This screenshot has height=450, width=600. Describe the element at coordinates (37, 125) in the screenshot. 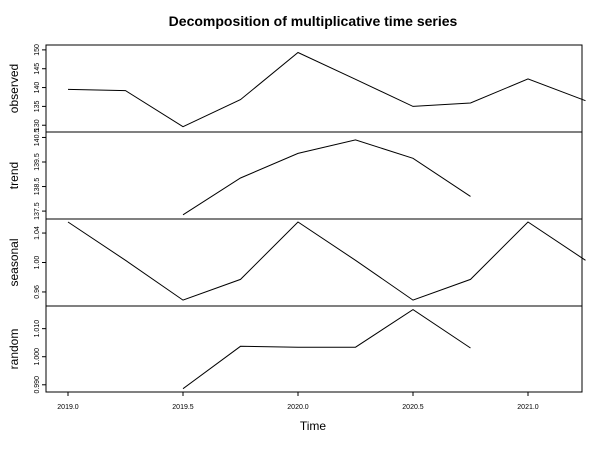

I see `y-tick-label-observed: 130` at that location.